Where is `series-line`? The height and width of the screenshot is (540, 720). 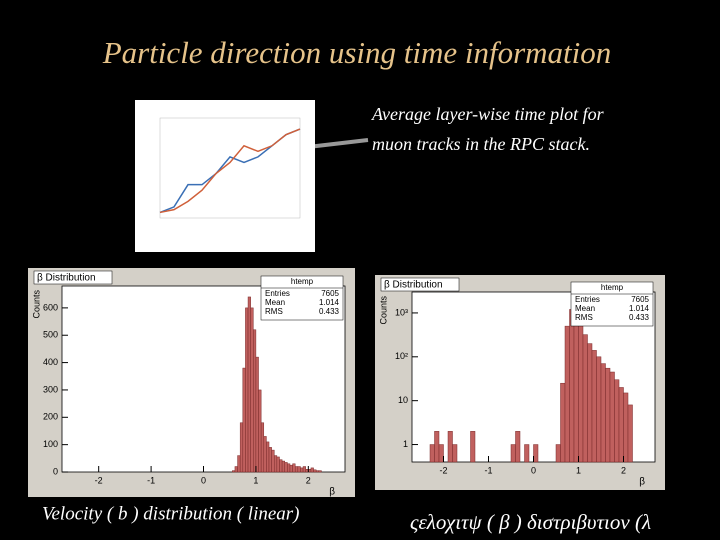 series-line is located at coordinates (230, 171).